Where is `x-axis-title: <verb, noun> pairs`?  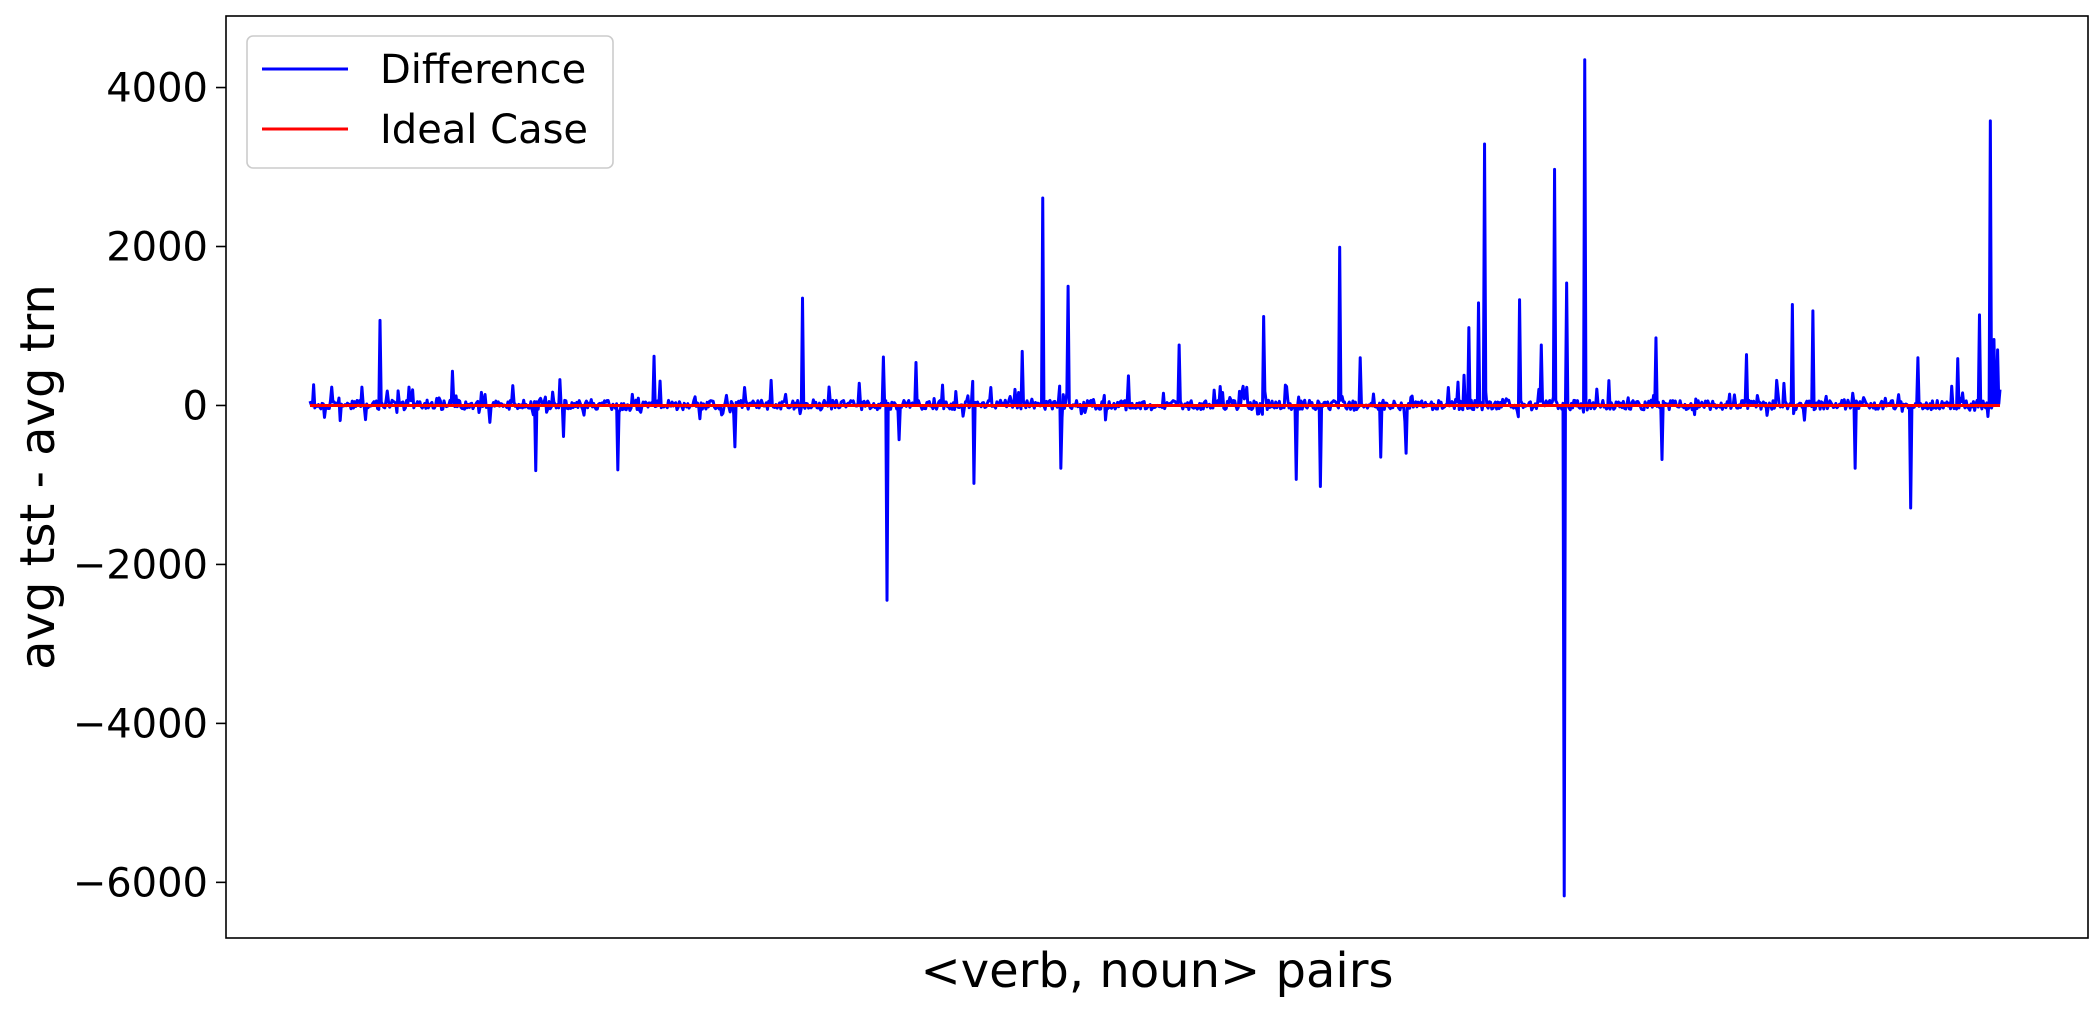 x-axis-title: <verb, noun> pairs is located at coordinates (1157, 971).